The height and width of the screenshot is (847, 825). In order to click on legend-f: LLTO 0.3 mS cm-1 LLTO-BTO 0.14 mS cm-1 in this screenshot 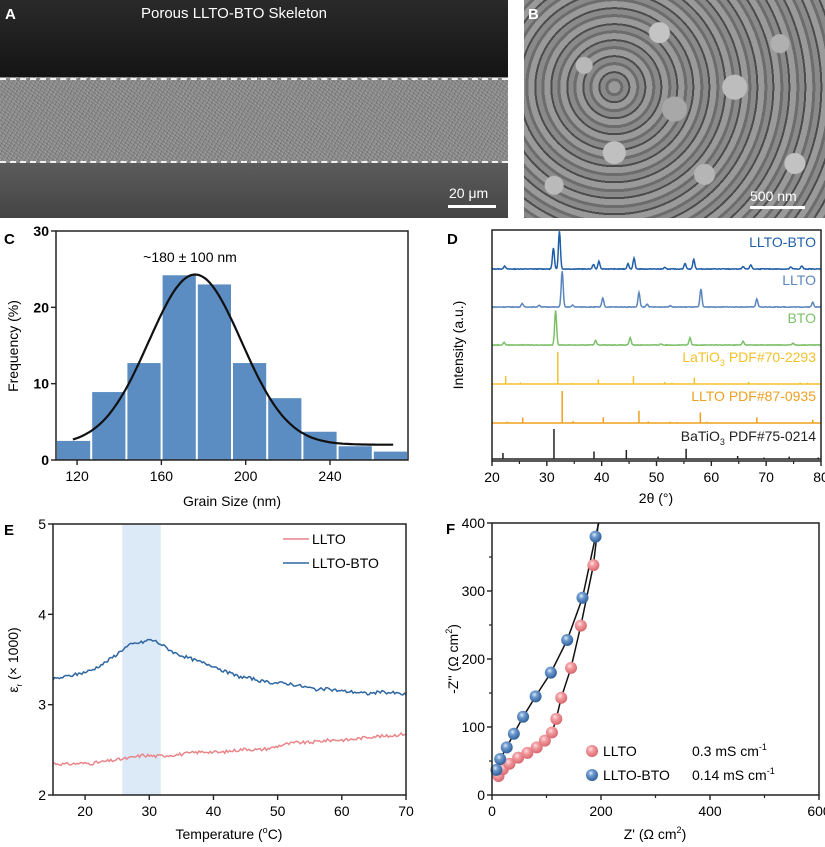, I will do `click(680, 762)`.